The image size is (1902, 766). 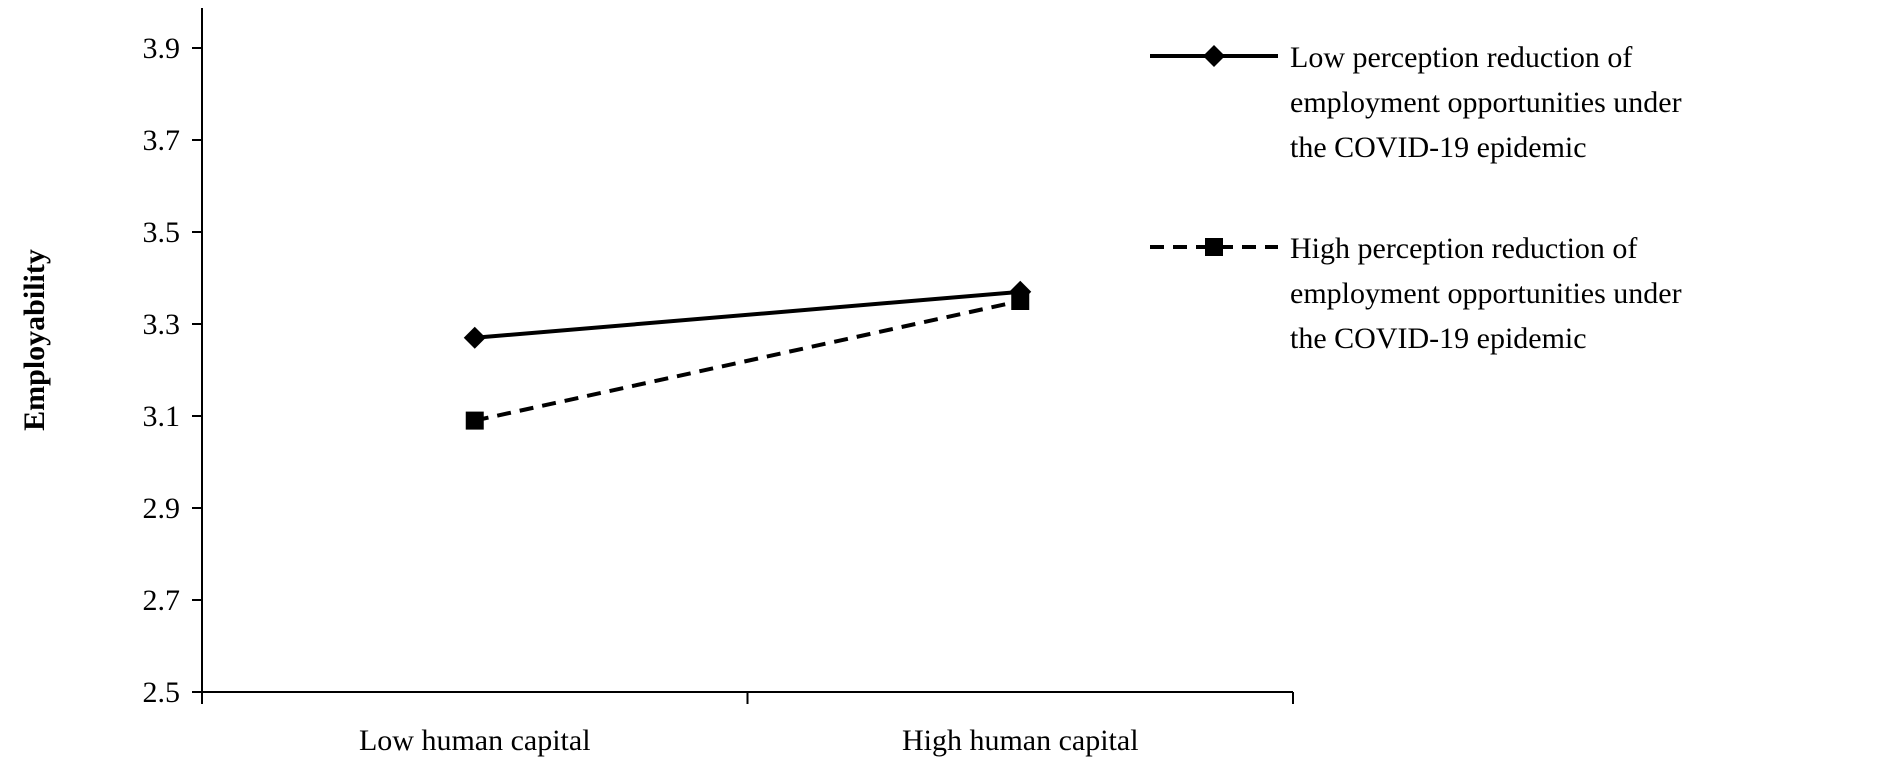 What do you see at coordinates (34, 340) in the screenshot?
I see `y-axis-label: Employability` at bounding box center [34, 340].